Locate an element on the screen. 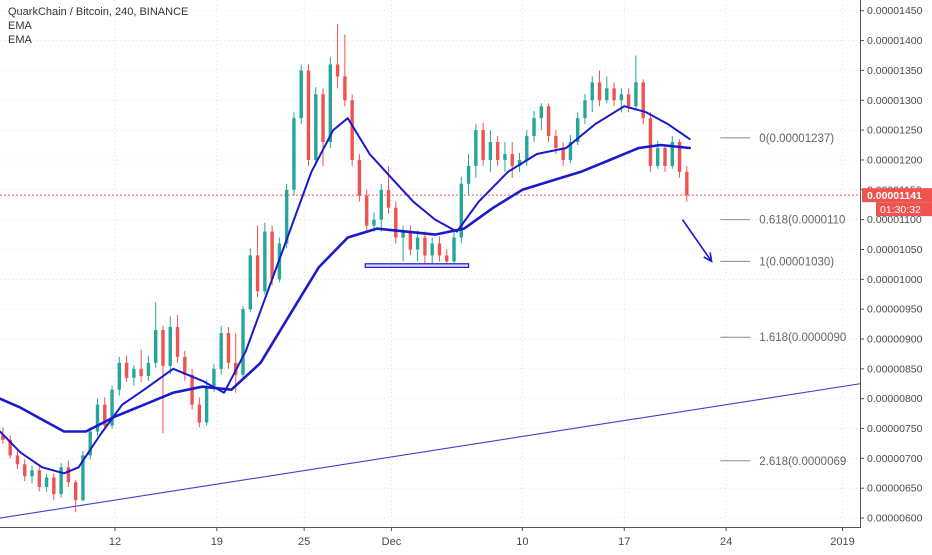  price-tick-label: 0.00000750 is located at coordinates (895, 429).